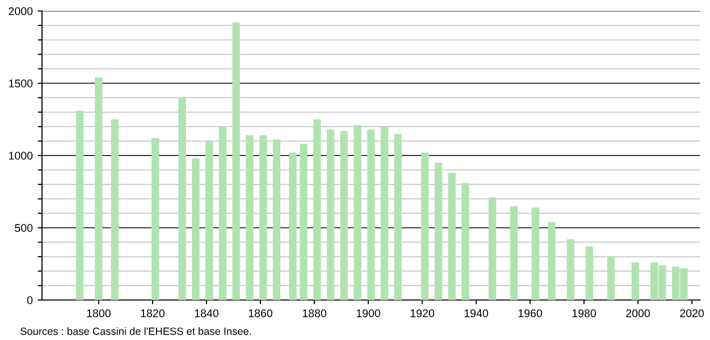 The height and width of the screenshot is (340, 710). I want to click on source-note: Sources : base Cassini de l'EHESS et base Insee., so click(135, 331).